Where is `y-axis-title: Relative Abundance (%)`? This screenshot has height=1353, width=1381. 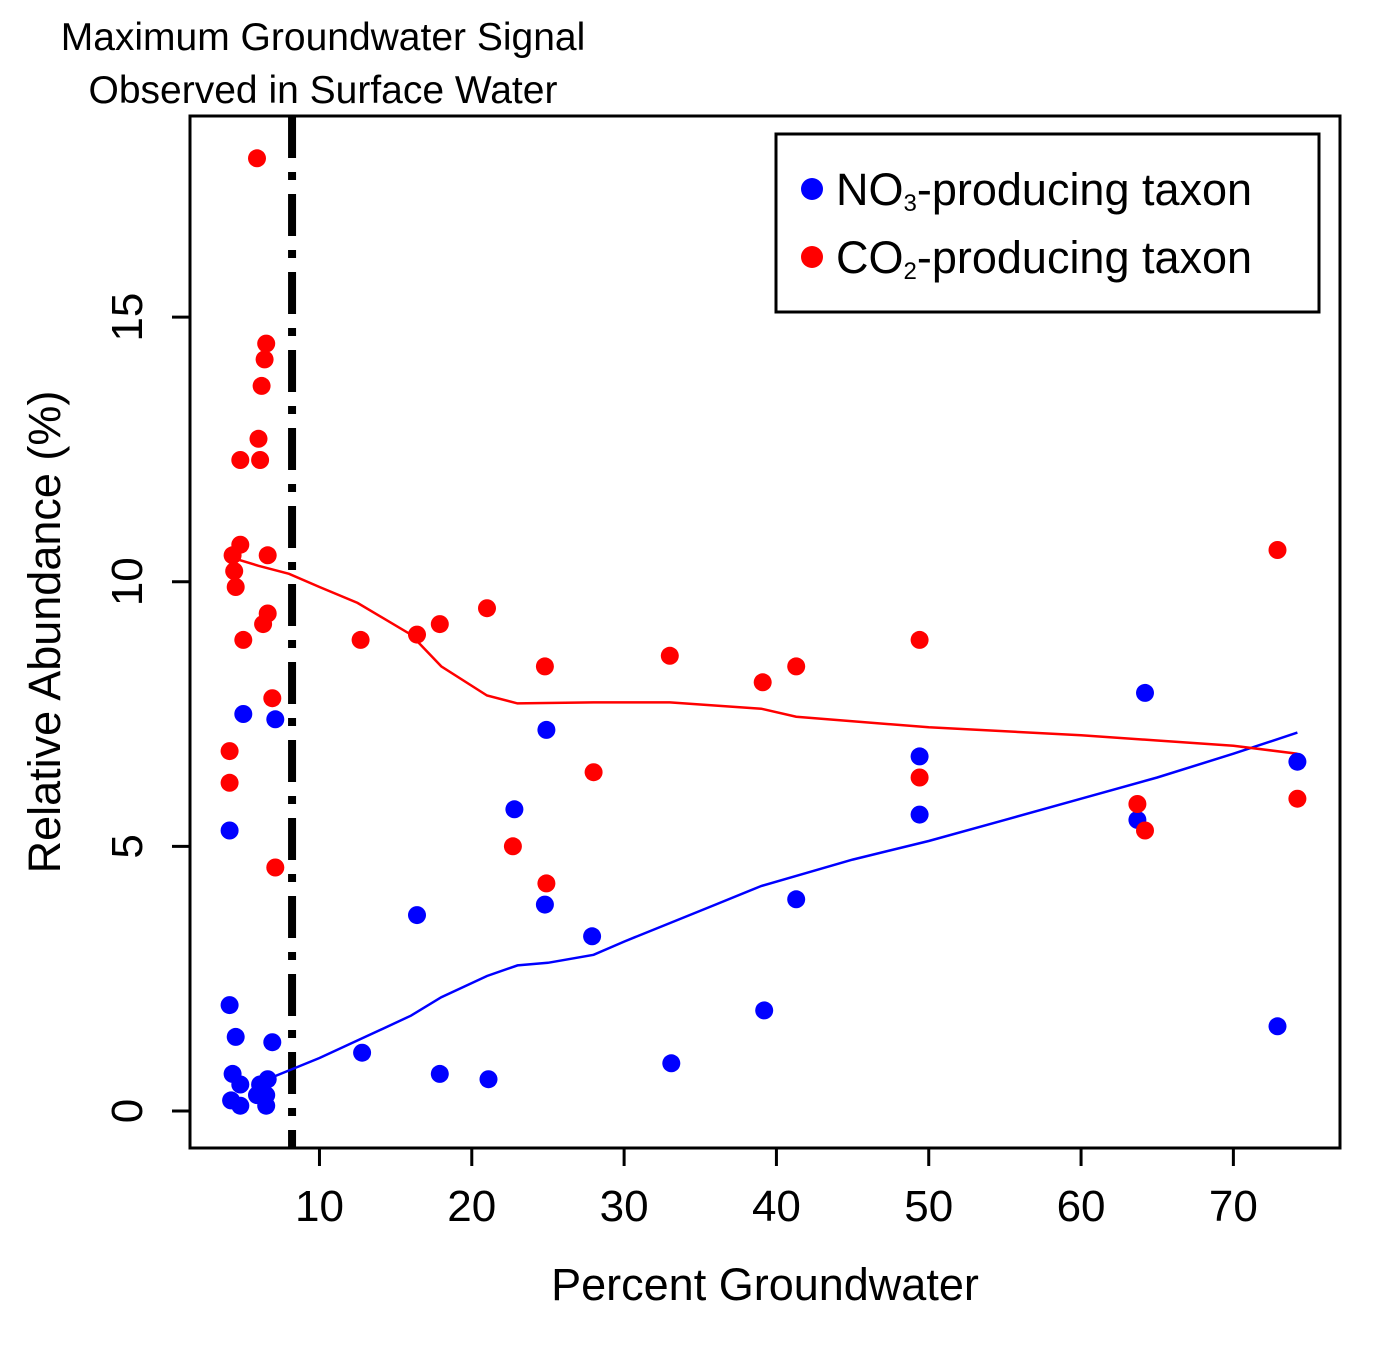 y-axis-title: Relative Abundance (%) is located at coordinates (44, 632).